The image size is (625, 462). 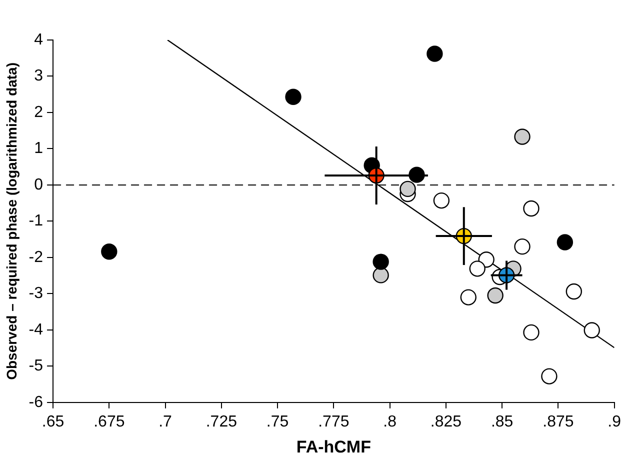 I want to click on y-axis-title: Observed – required phase (logarithmized data), so click(x=11, y=221).